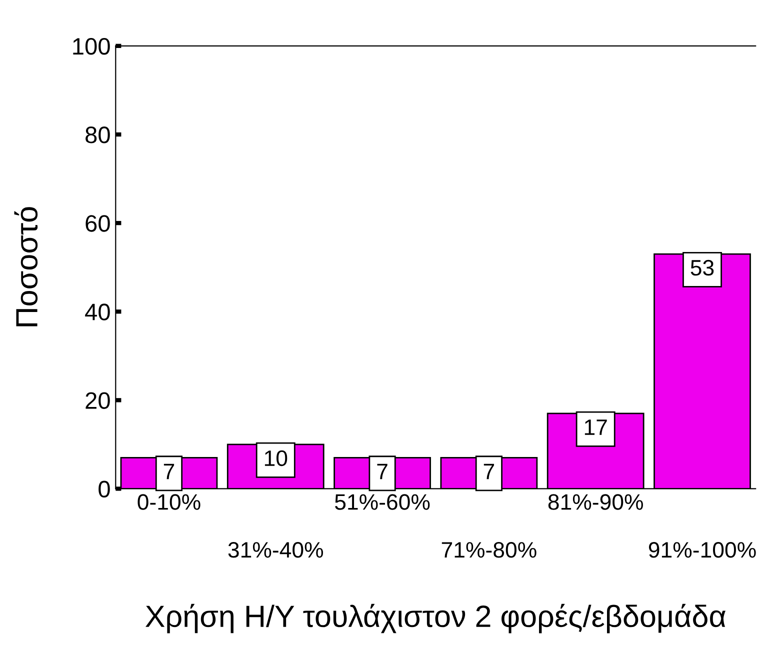 The height and width of the screenshot is (656, 771). I want to click on y-tick-label: 80, so click(98, 135).